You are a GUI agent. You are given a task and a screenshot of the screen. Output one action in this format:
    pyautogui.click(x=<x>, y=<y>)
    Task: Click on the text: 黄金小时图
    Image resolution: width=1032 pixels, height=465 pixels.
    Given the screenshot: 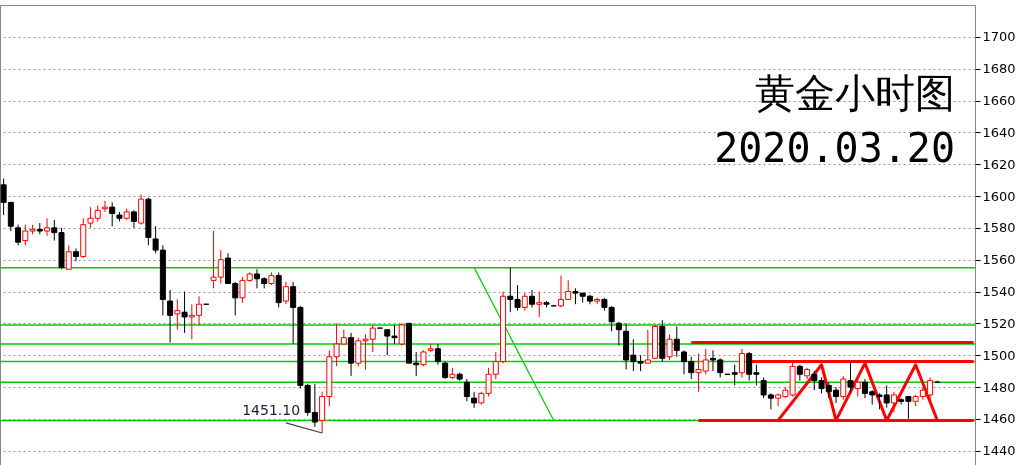 What is the action you would take?
    pyautogui.click(x=855, y=93)
    